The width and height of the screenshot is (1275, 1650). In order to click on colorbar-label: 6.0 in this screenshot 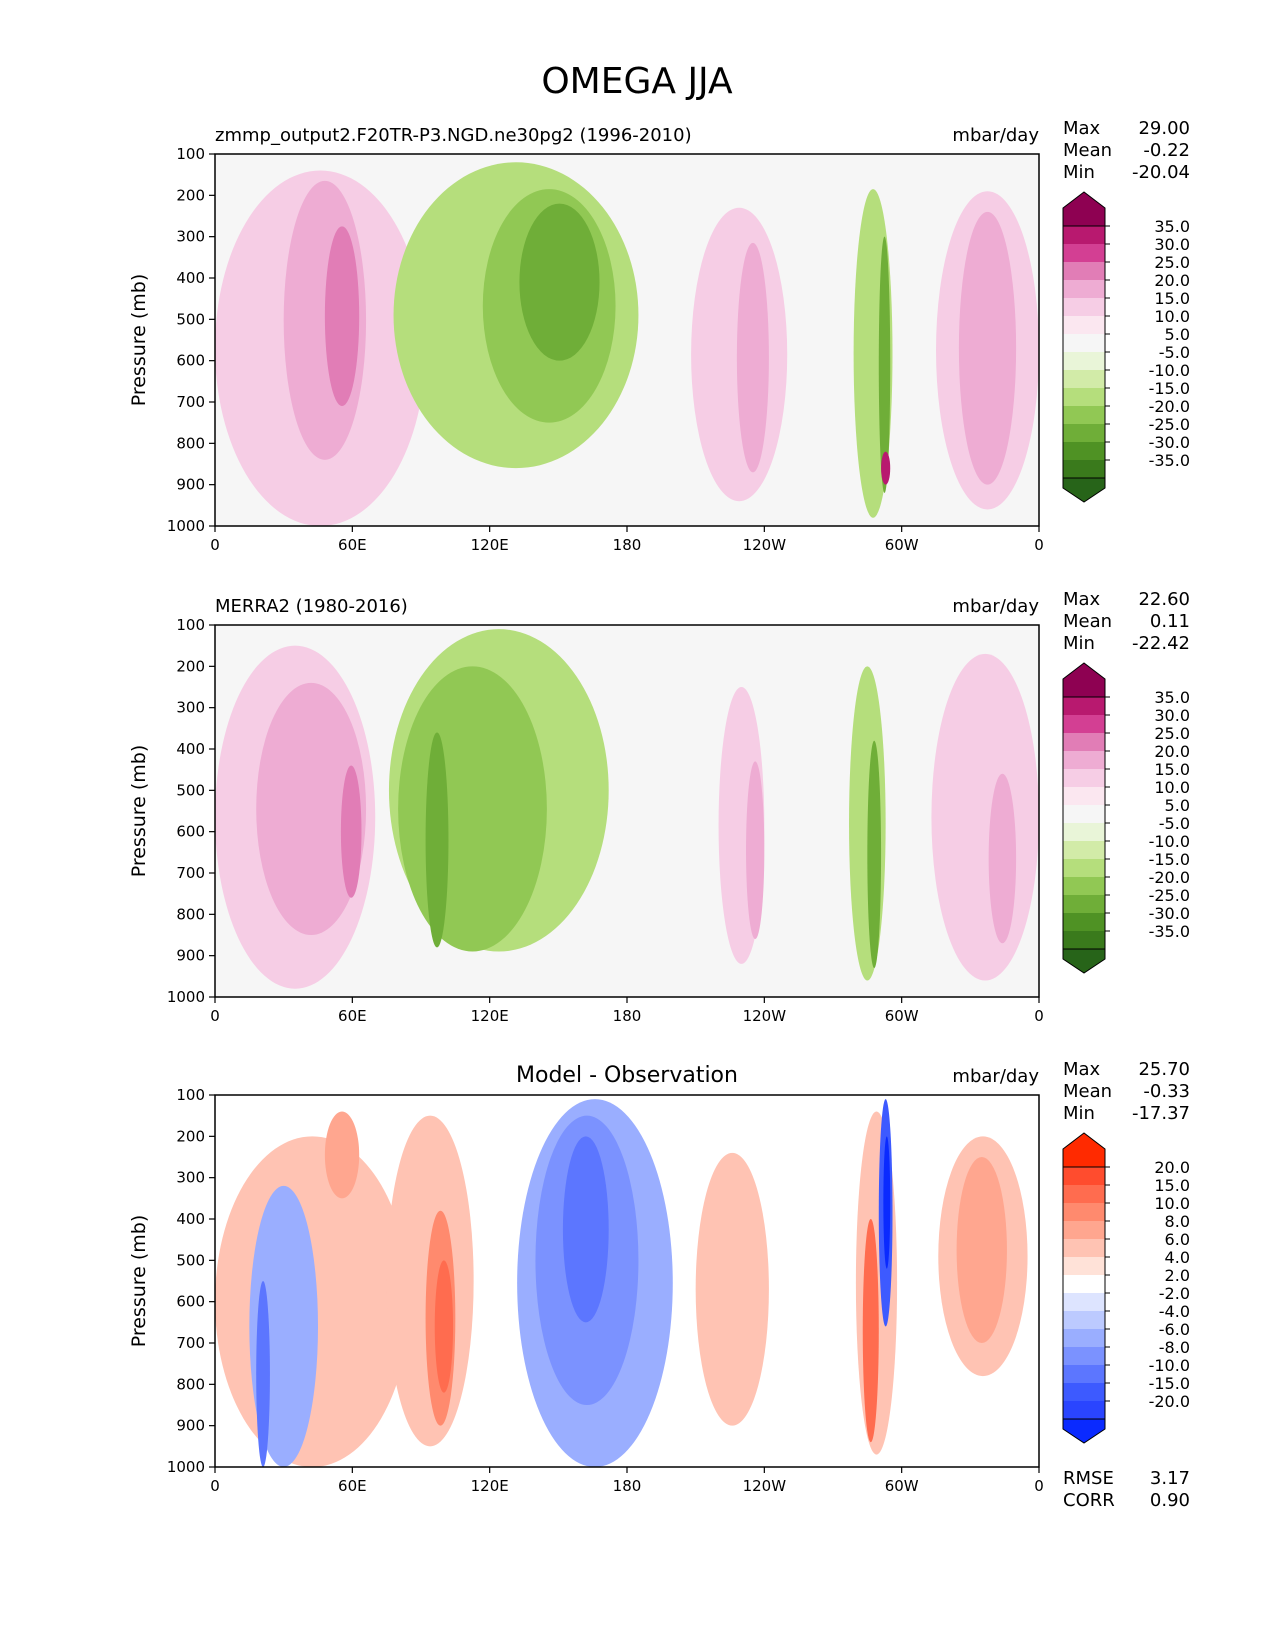, I will do `click(1177, 1239)`.